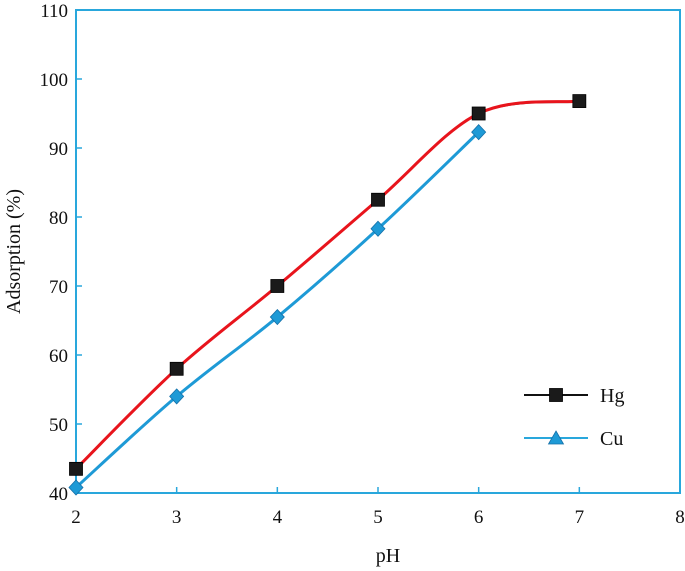  What do you see at coordinates (378, 517) in the screenshot?
I see `x-tick-label: 5` at bounding box center [378, 517].